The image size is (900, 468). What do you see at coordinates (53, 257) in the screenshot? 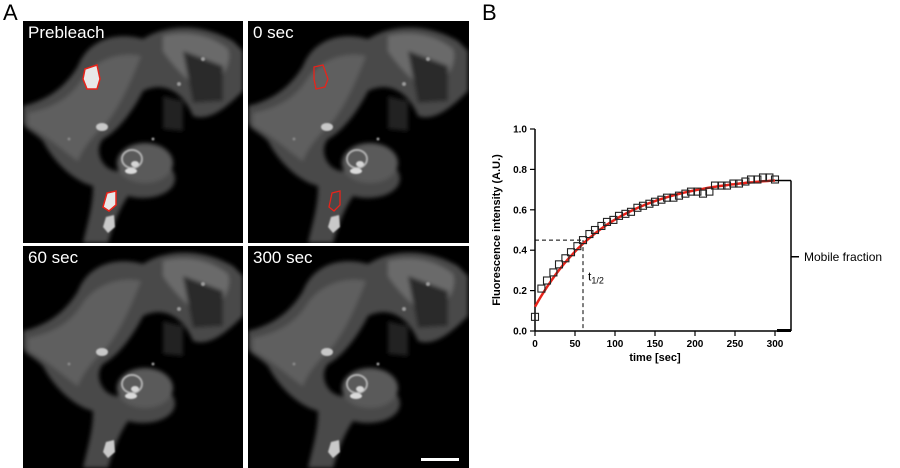
I see `micrograph-label: 60 sec` at bounding box center [53, 257].